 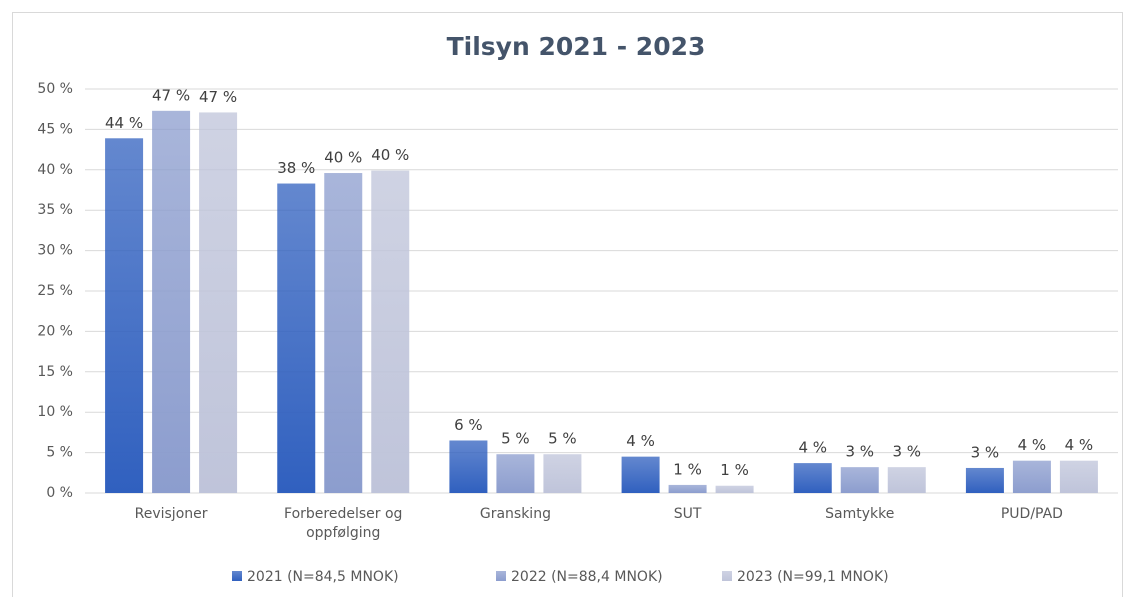 I want to click on y-tick-label: 30 %, so click(x=55, y=251).